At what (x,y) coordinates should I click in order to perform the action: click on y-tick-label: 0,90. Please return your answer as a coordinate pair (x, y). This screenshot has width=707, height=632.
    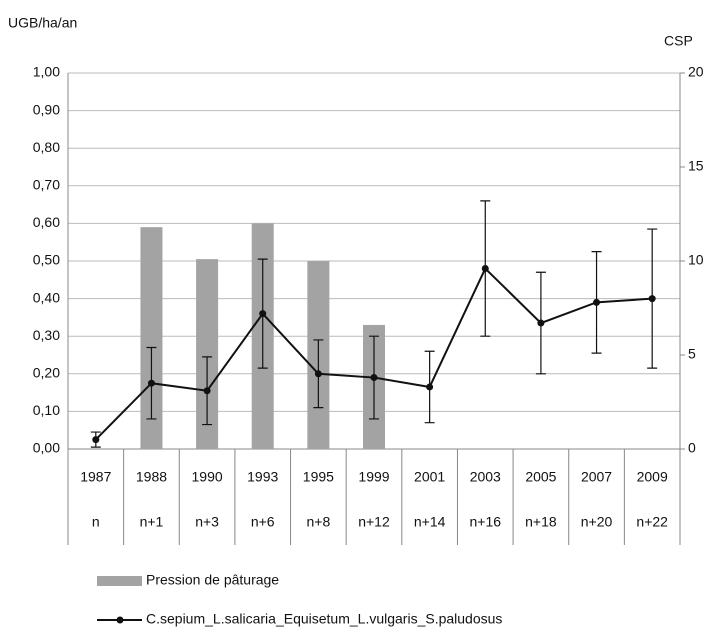
    Looking at the image, I should click on (46, 109).